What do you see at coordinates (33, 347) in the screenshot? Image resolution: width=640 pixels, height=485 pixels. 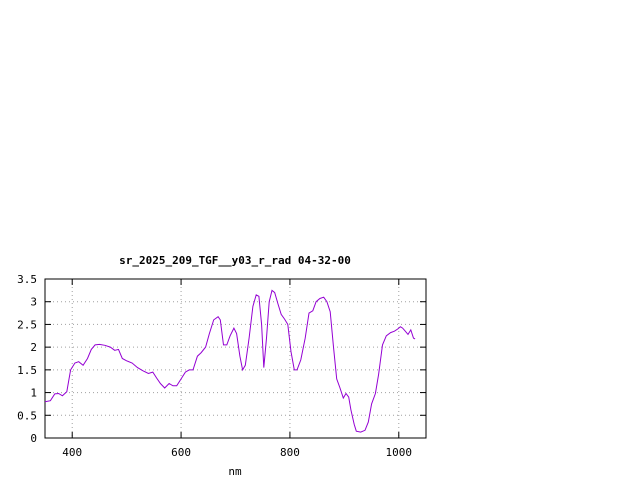 I see `y-tick-label: 2` at bounding box center [33, 347].